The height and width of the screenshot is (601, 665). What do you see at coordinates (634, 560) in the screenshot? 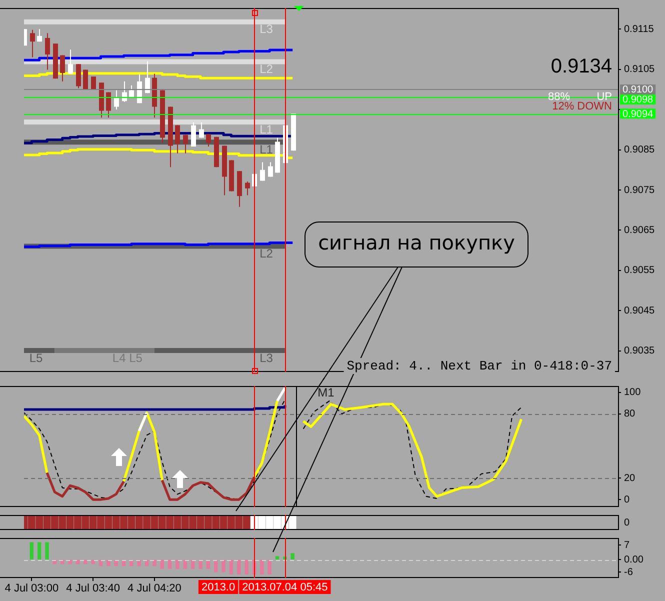
I see `y-tick-label: 0.00` at bounding box center [634, 560].